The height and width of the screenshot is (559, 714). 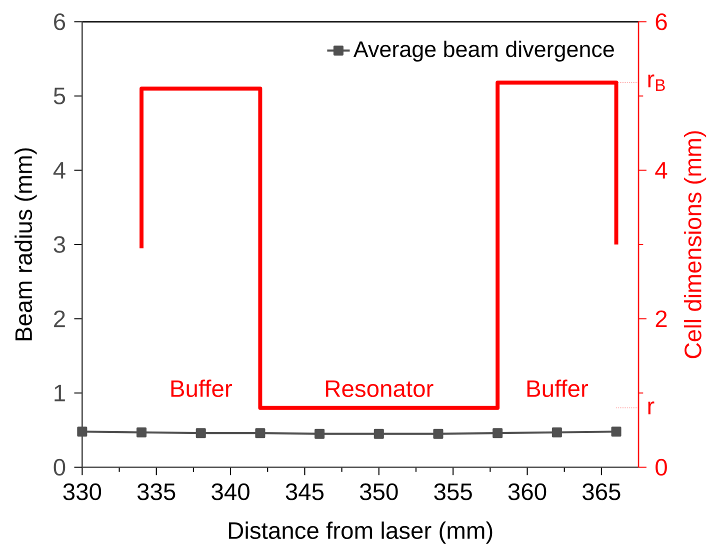 What do you see at coordinates (527, 491) in the screenshot?
I see `x-tick-label: 360` at bounding box center [527, 491].